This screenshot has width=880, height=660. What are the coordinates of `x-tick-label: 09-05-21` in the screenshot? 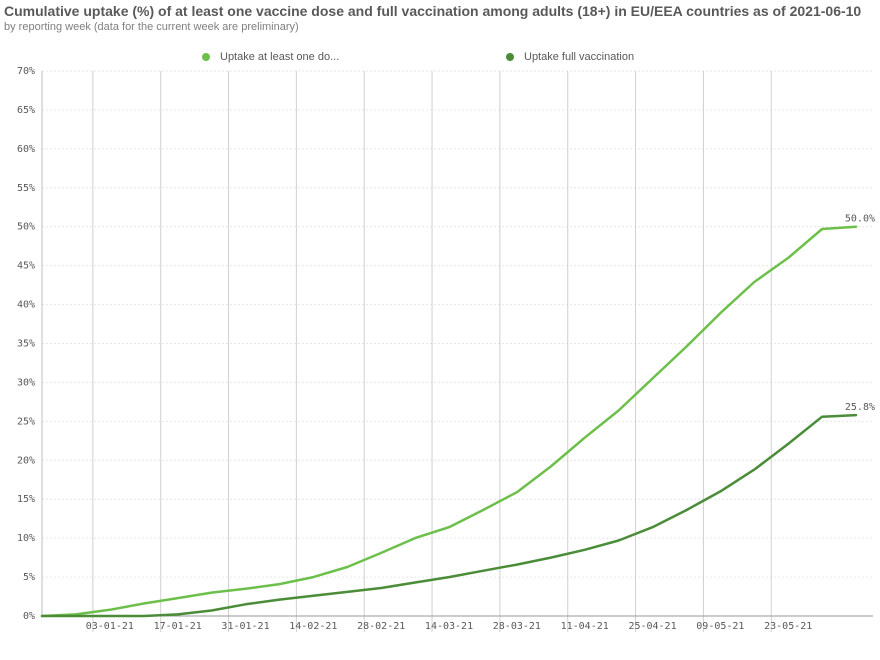 It's located at (720, 626).